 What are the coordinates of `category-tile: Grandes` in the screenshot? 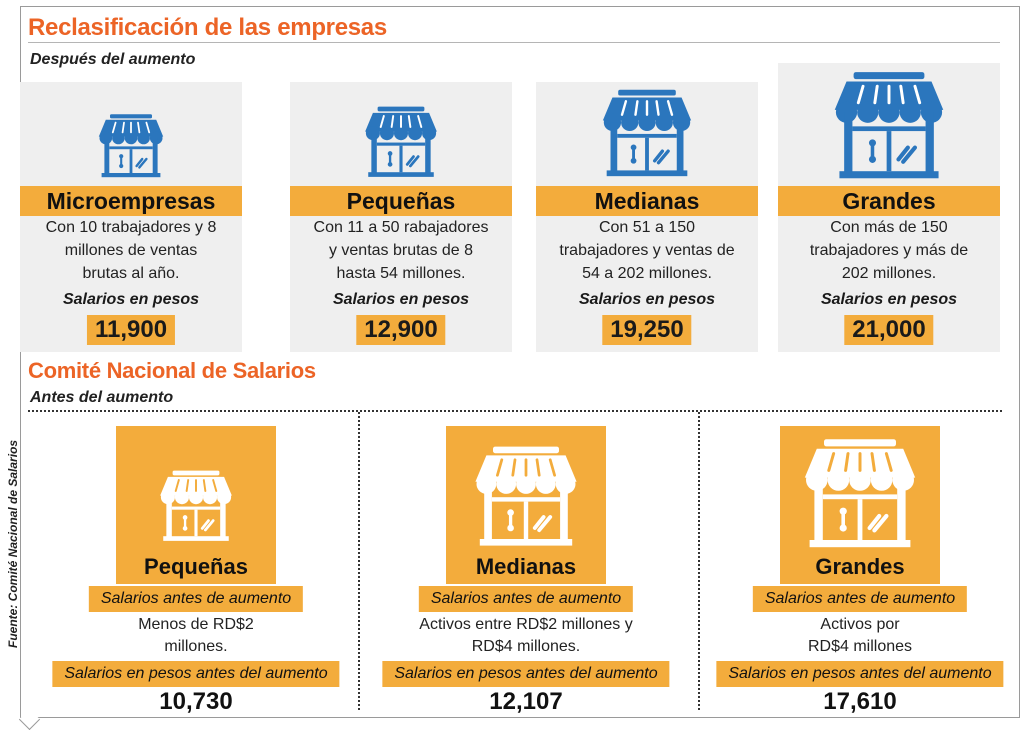 It's located at (860, 505).